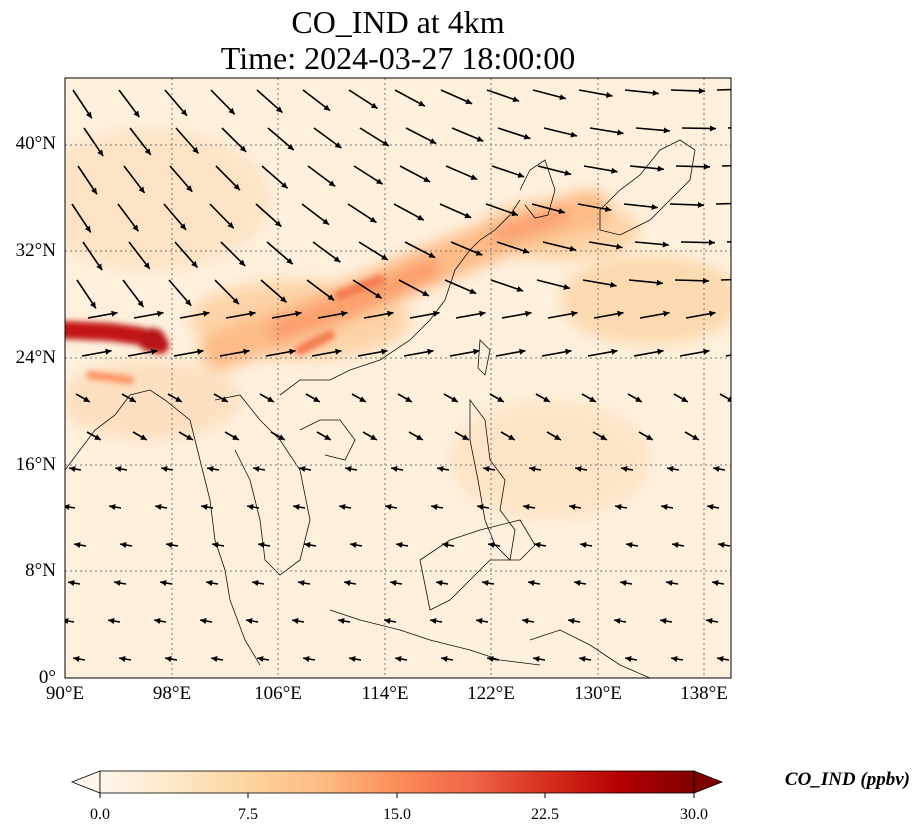  I want to click on lon-tick-label: 138°E, so click(704, 693).